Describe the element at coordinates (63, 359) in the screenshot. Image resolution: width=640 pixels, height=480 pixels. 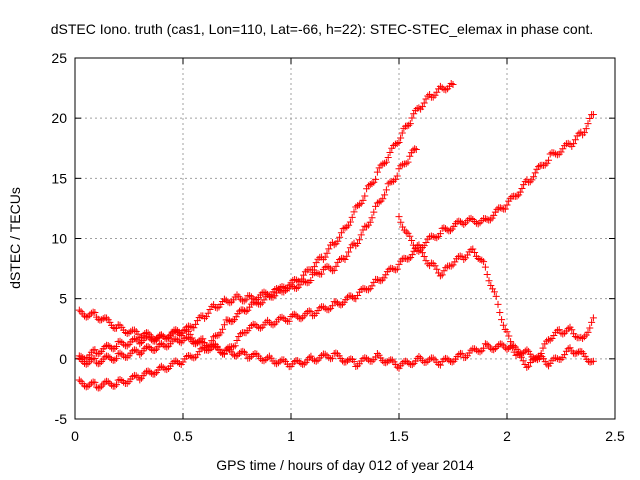
I see `y-tick-label: 0` at that location.